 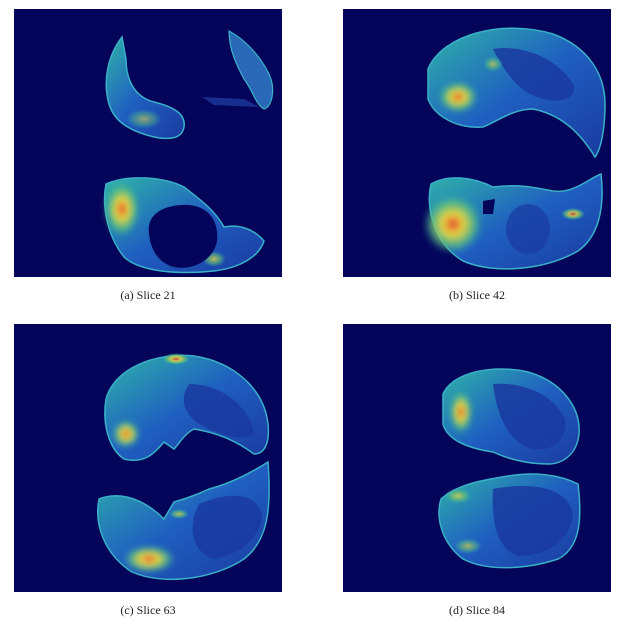 What do you see at coordinates (477, 610) in the screenshot?
I see `caption-d: (d) Slice 84` at bounding box center [477, 610].